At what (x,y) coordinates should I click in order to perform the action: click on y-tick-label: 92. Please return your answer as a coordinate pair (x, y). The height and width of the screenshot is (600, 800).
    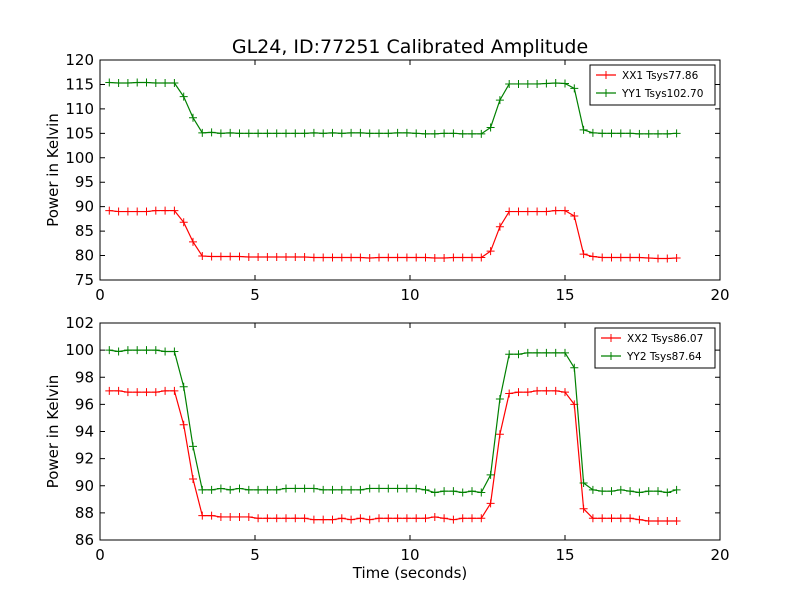
    Looking at the image, I should click on (84, 459).